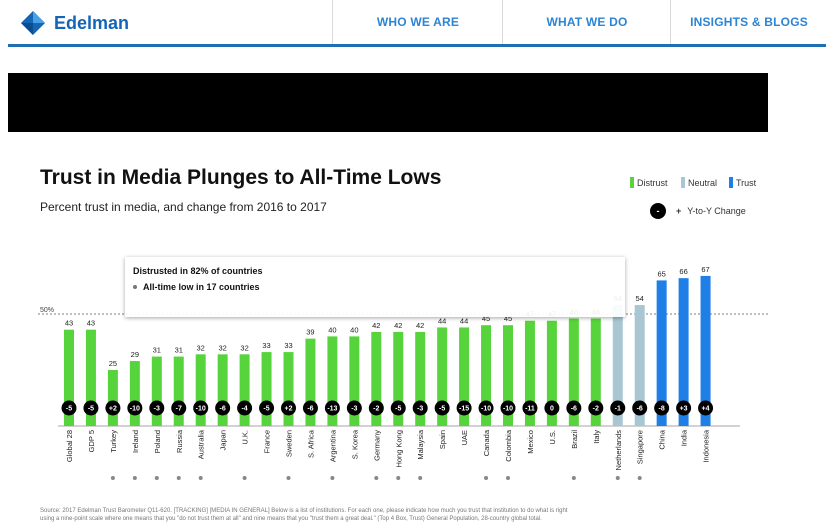 Image resolution: width=826 pixels, height=530 pixels. Describe the element at coordinates (639, 478) in the screenshot. I see `all-time-low-dot-singapore` at that location.